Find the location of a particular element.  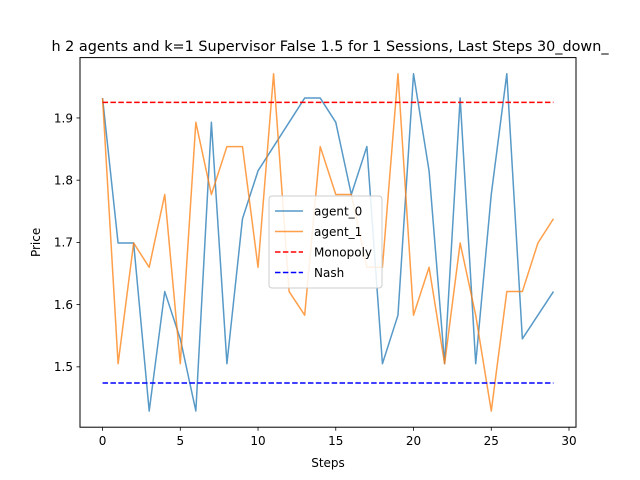

x-tick-label: 20 is located at coordinates (413, 441).